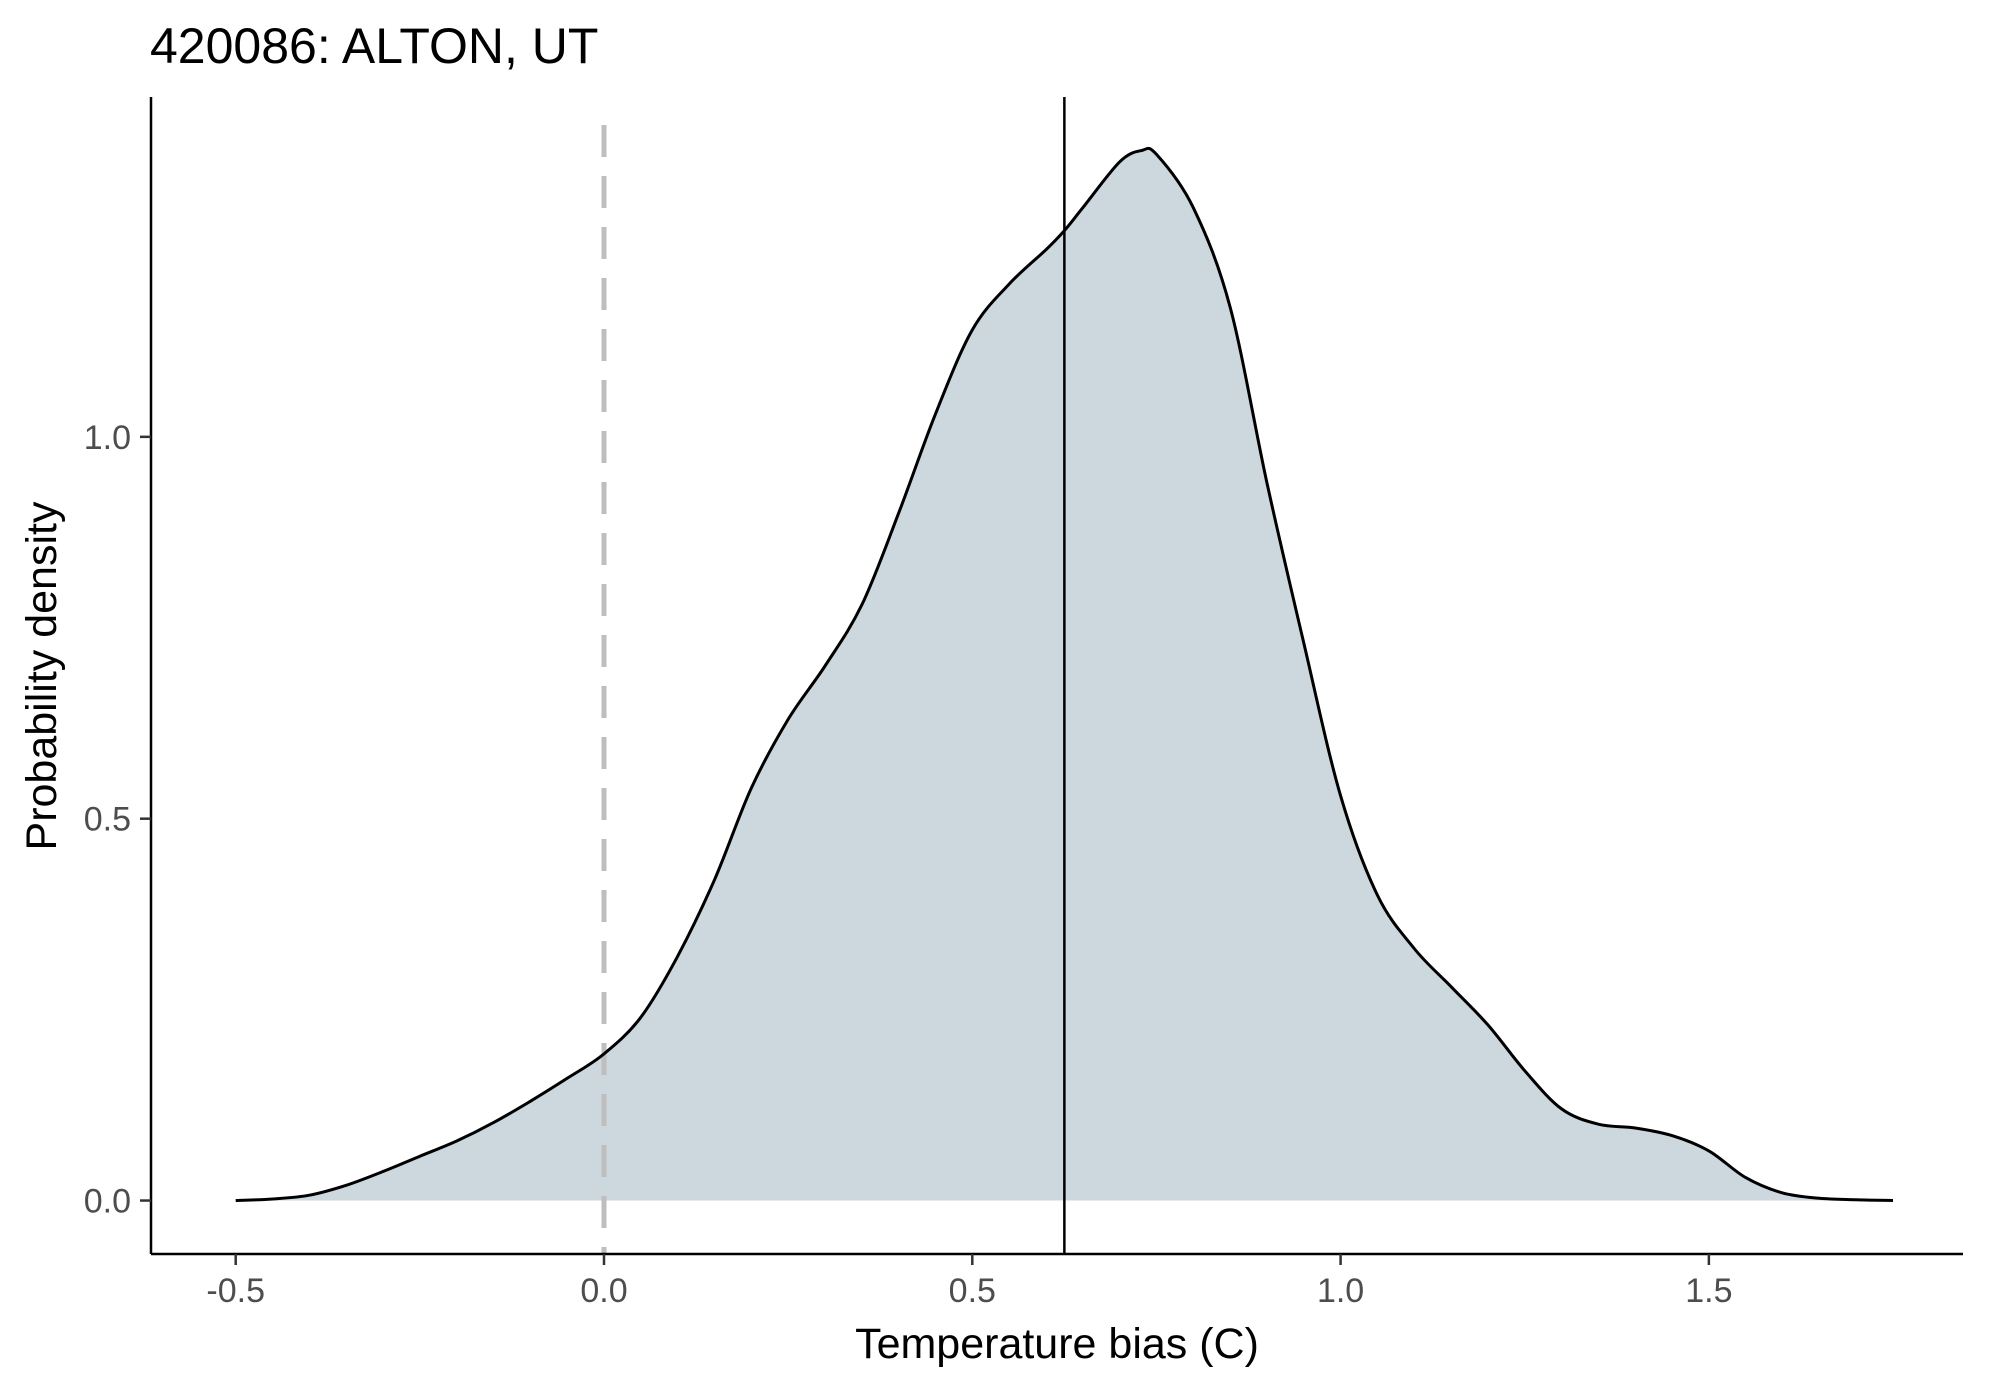 The image size is (1990, 1384). I want to click on x-axis-ticks: -0.5 0.0 0.5 1.0 1.5, so click(969, 1282).